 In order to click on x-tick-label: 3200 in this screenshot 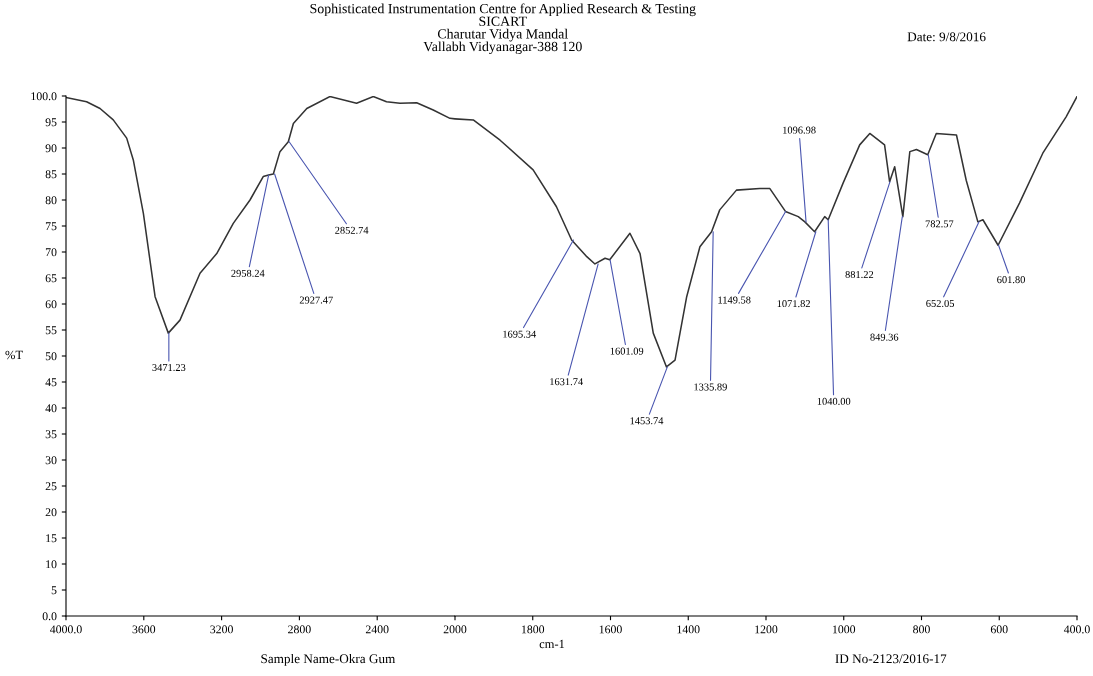, I will do `click(221, 629)`.